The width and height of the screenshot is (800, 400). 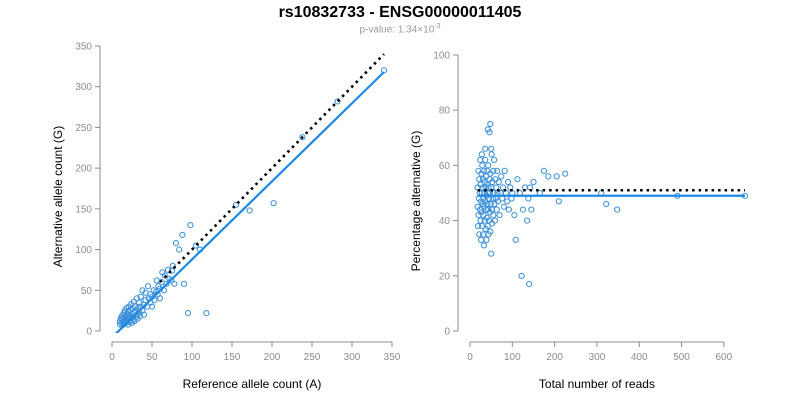 I want to click on right-y-tick-label: 80, so click(x=445, y=111).